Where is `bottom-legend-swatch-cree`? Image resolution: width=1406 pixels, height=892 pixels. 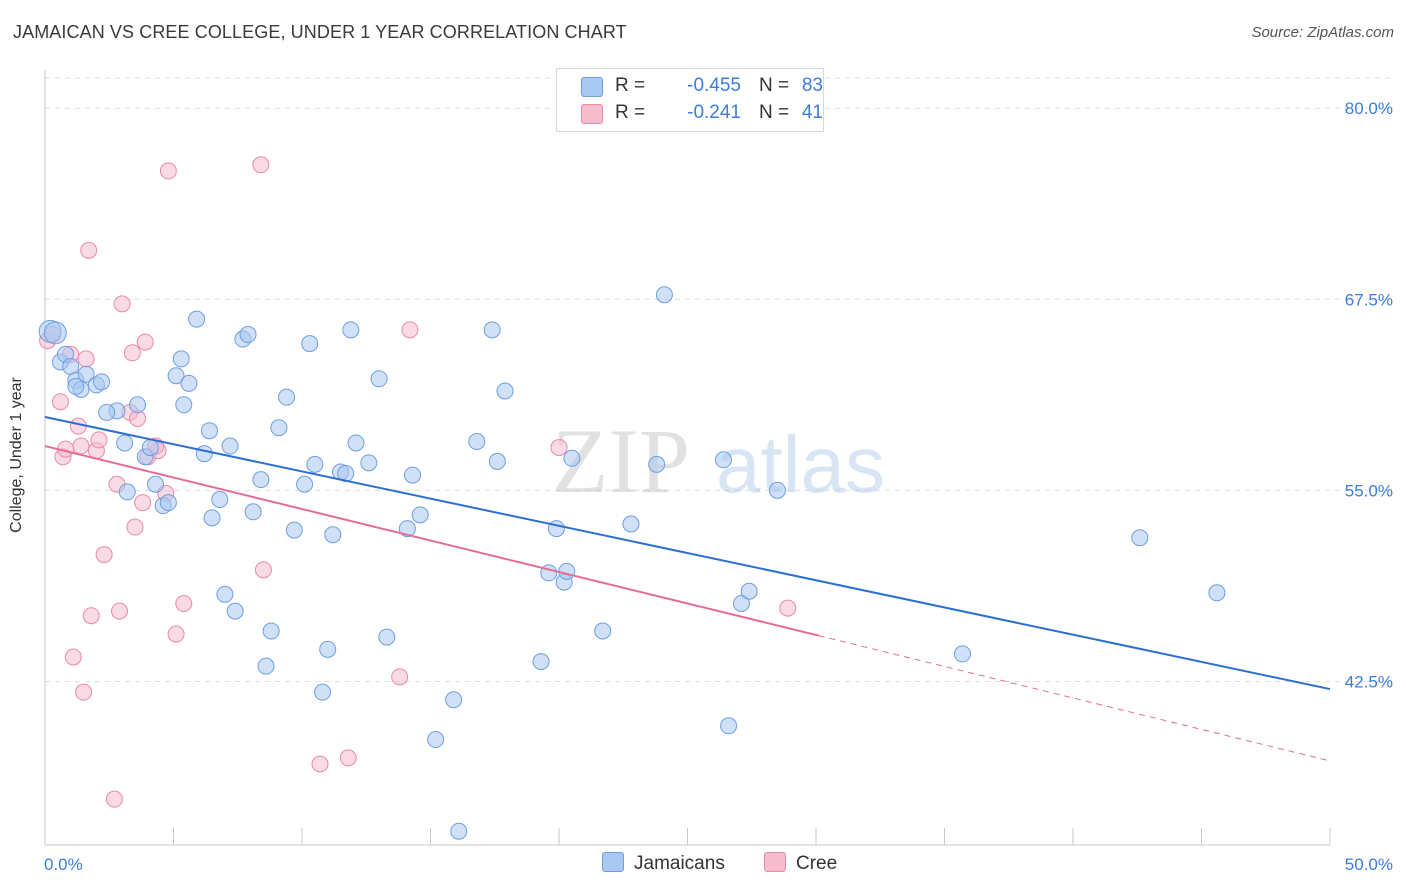
bottom-legend-swatch-cree is located at coordinates (775, 862).